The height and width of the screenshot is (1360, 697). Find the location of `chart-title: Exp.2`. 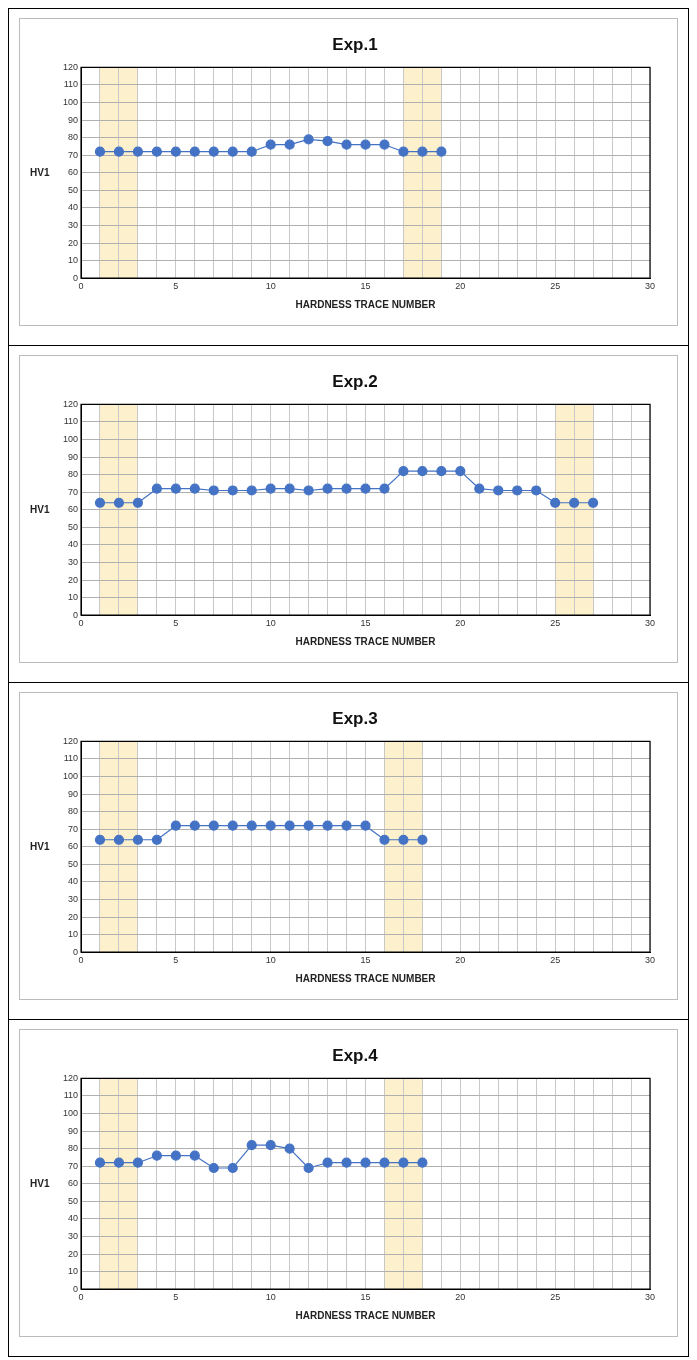

chart-title: Exp.2 is located at coordinates (355, 381).